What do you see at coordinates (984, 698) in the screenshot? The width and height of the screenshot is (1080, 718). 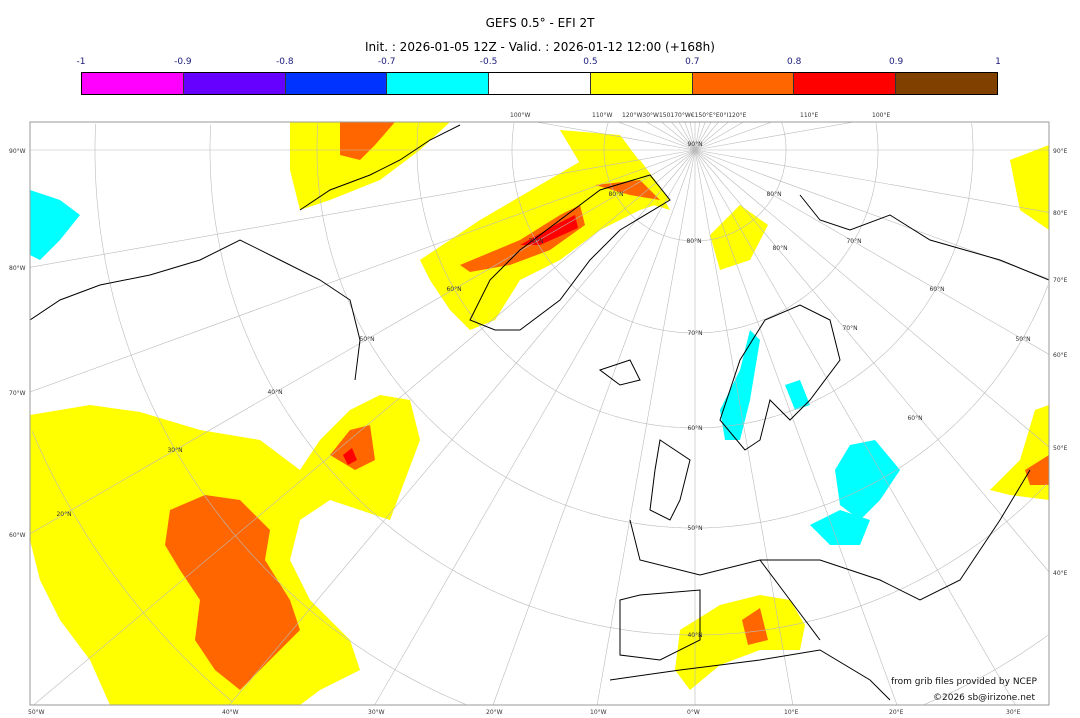 I see `copyright: ©2026 sb@irizone.net` at bounding box center [984, 698].